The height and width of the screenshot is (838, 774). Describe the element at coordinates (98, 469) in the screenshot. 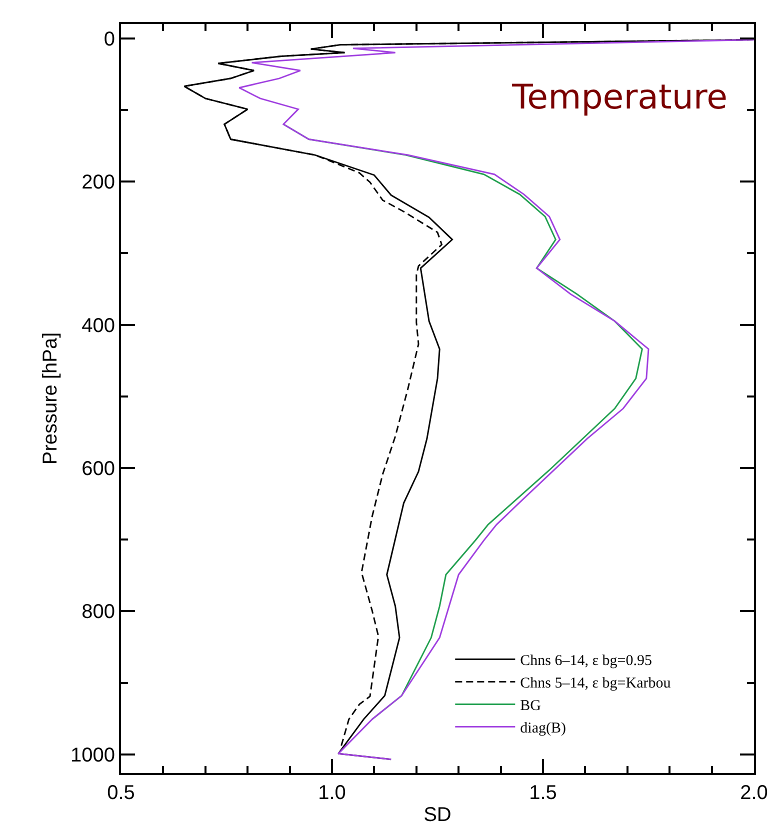

I see `y-tick-label: 600` at that location.